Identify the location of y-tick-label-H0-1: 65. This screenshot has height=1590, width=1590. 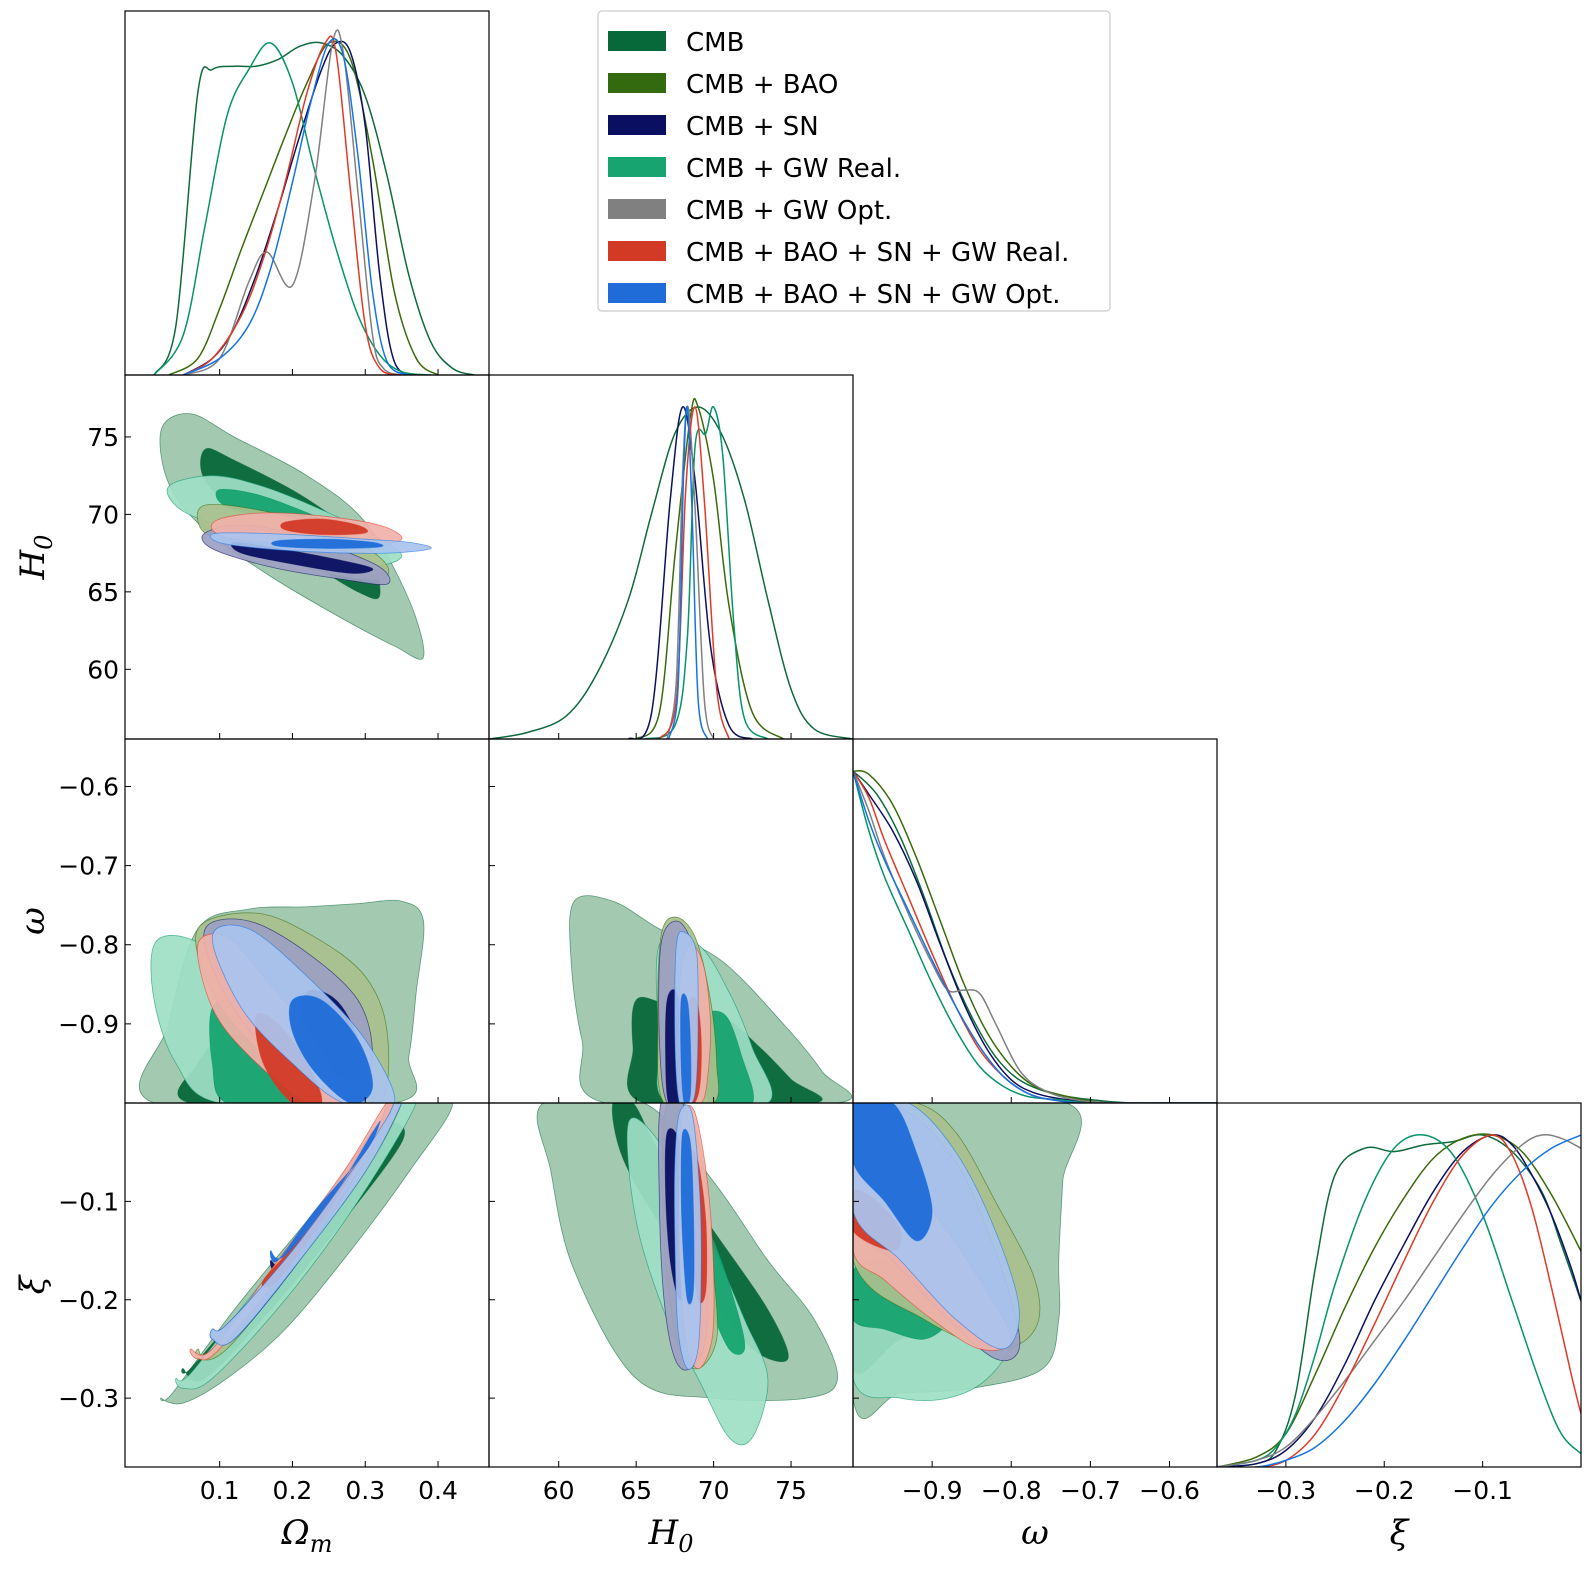
(103, 592).